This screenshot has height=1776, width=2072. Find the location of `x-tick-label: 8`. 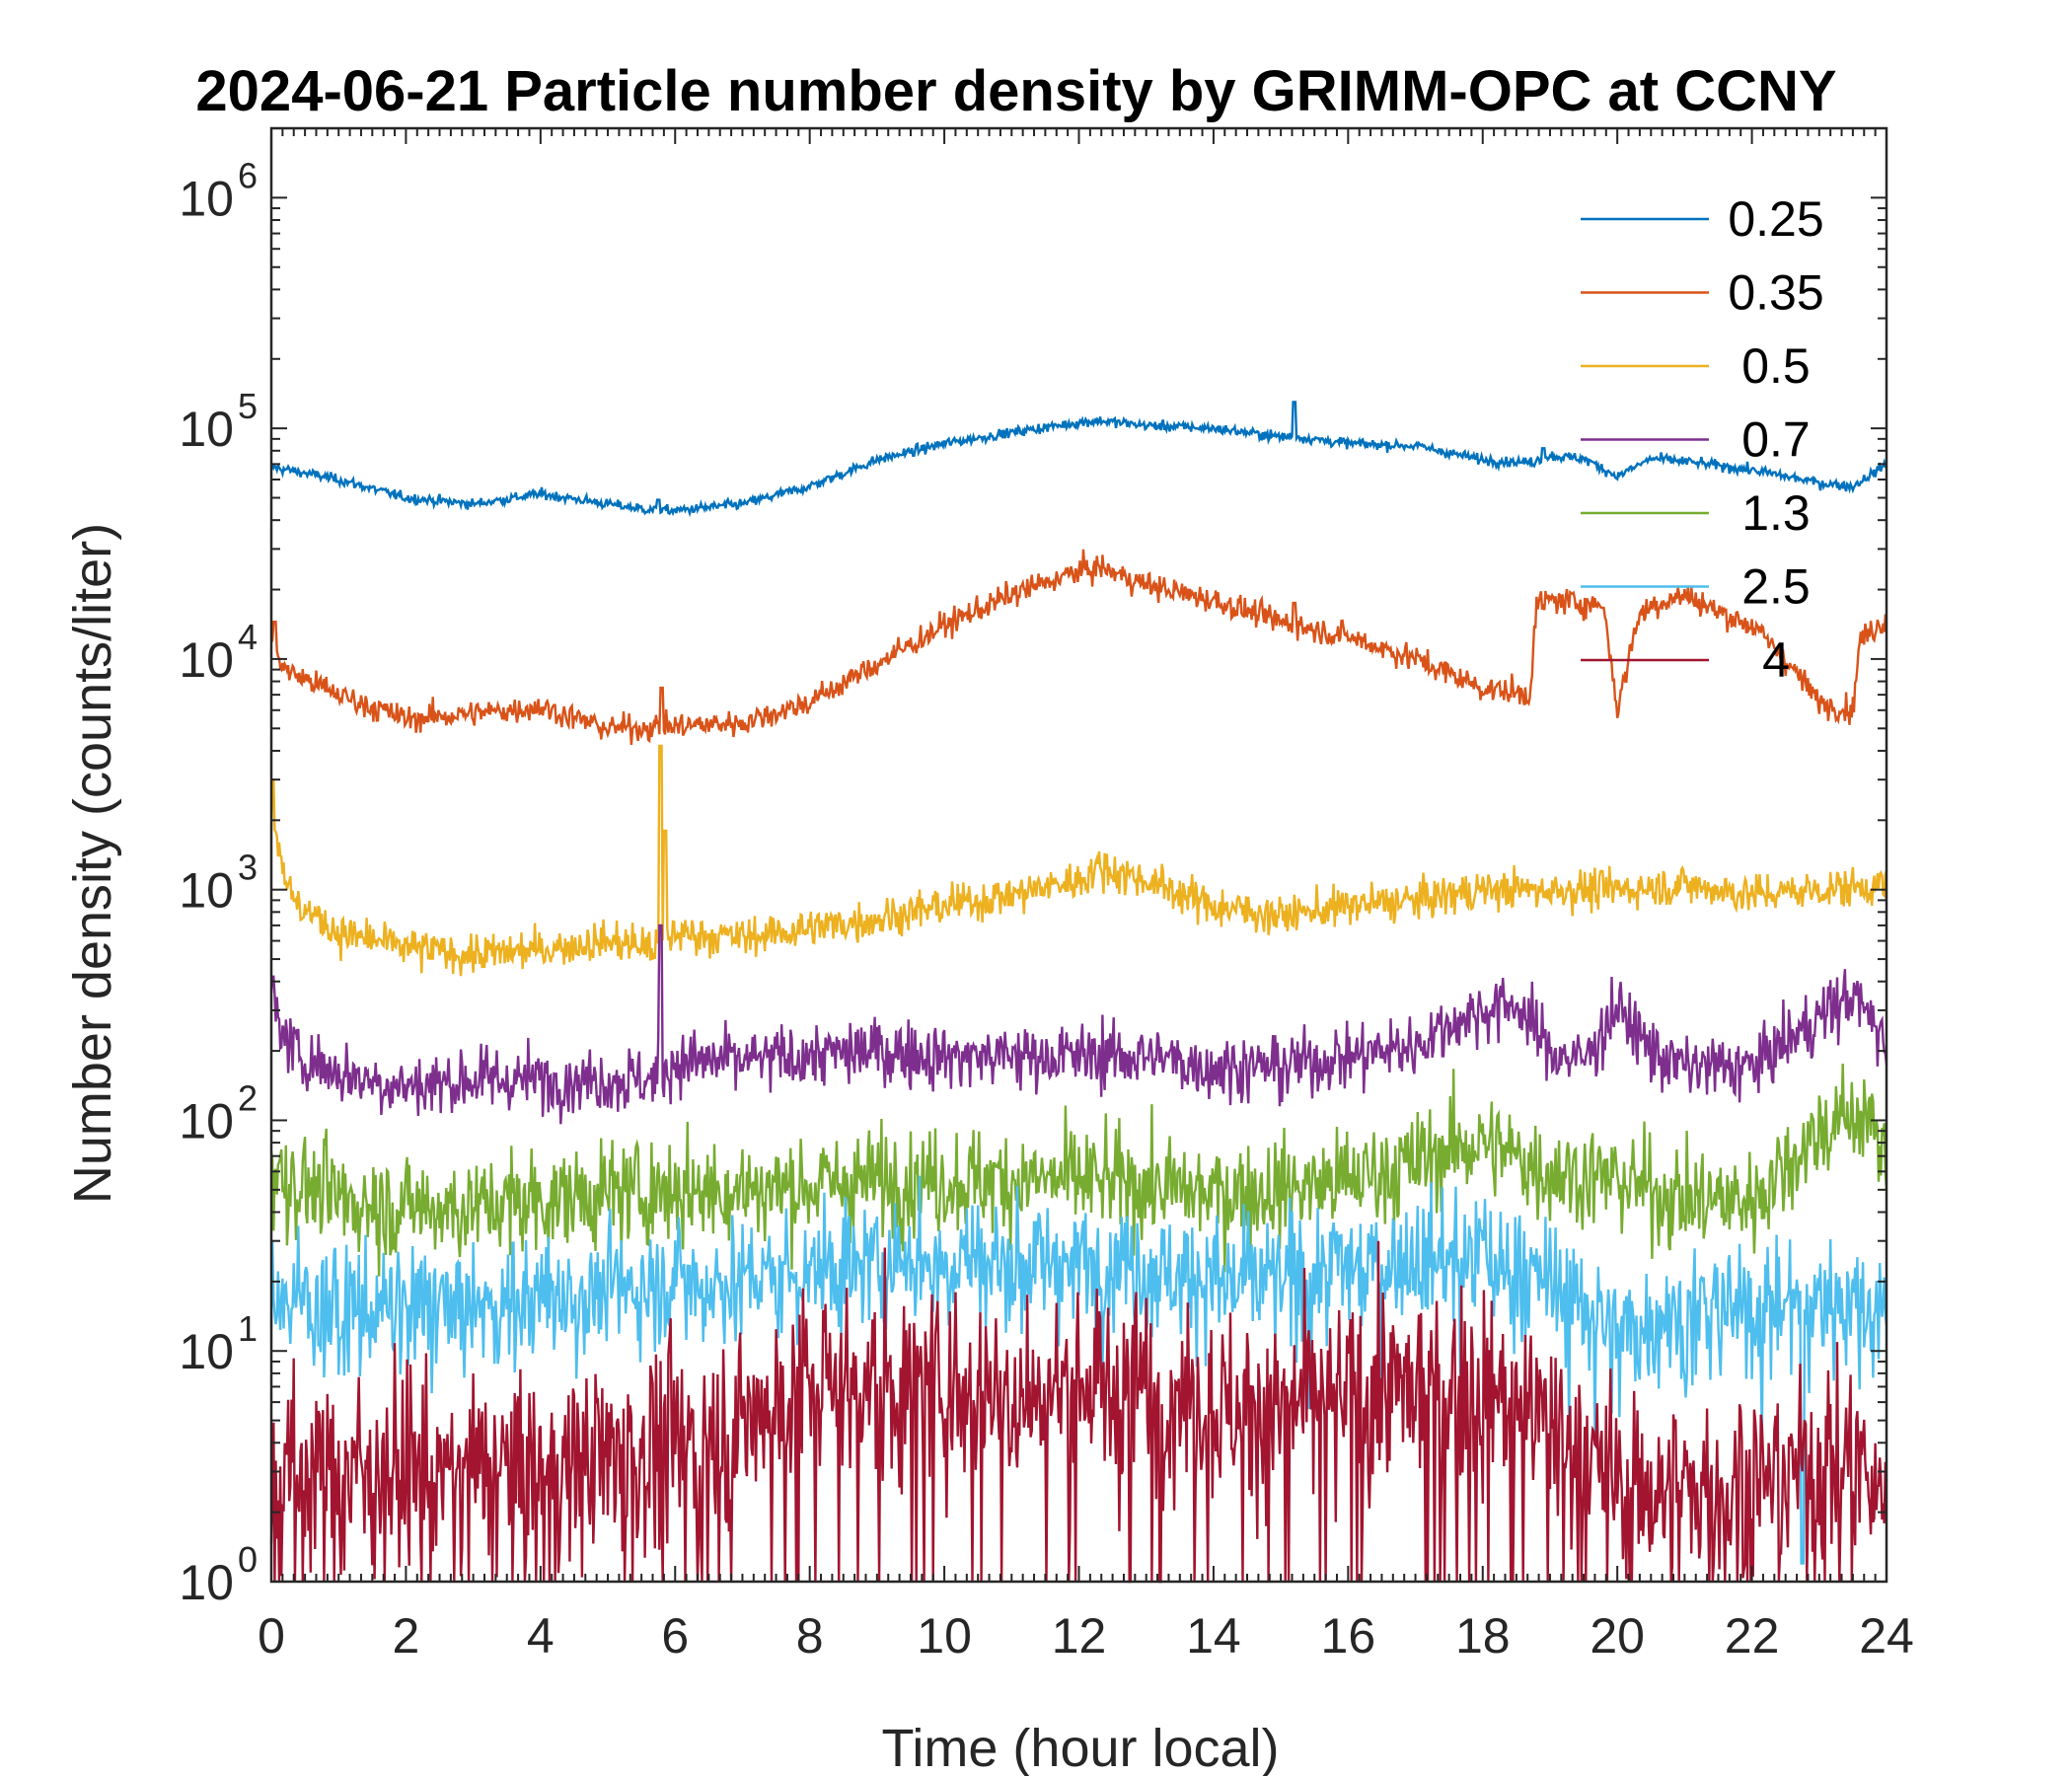

x-tick-label: 8 is located at coordinates (810, 1636).